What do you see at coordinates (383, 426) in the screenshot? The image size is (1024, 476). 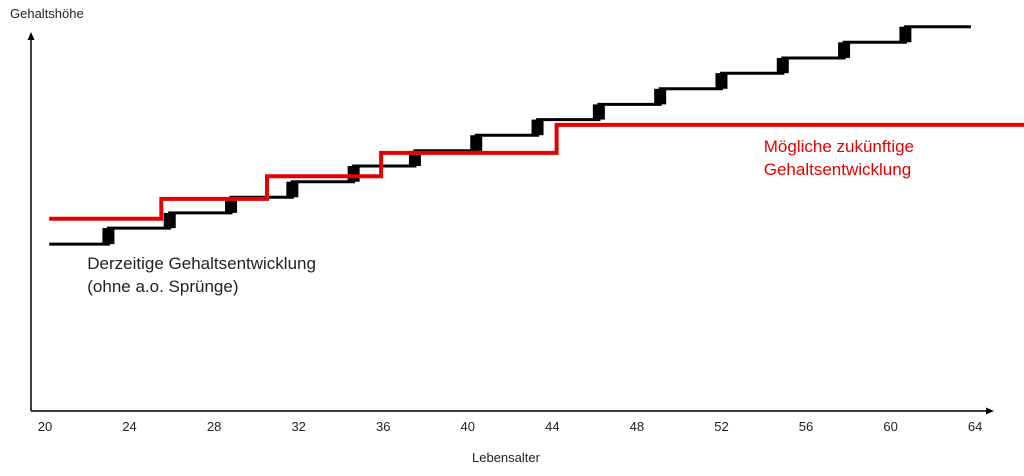 I see `x-tick-label-36: 36` at bounding box center [383, 426].